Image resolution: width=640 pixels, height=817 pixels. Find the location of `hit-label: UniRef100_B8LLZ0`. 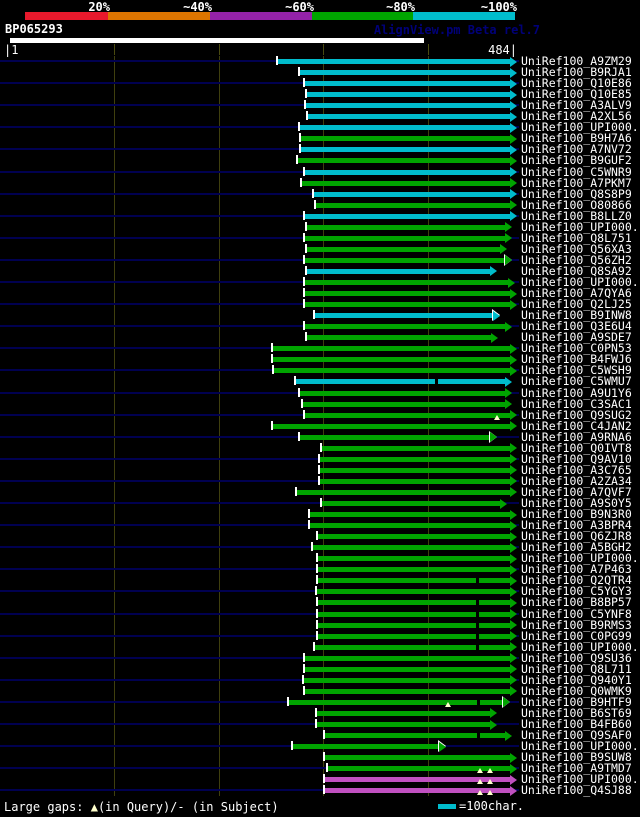

hit-label: UniRef100_B8LLZ0 is located at coordinates (576, 215).